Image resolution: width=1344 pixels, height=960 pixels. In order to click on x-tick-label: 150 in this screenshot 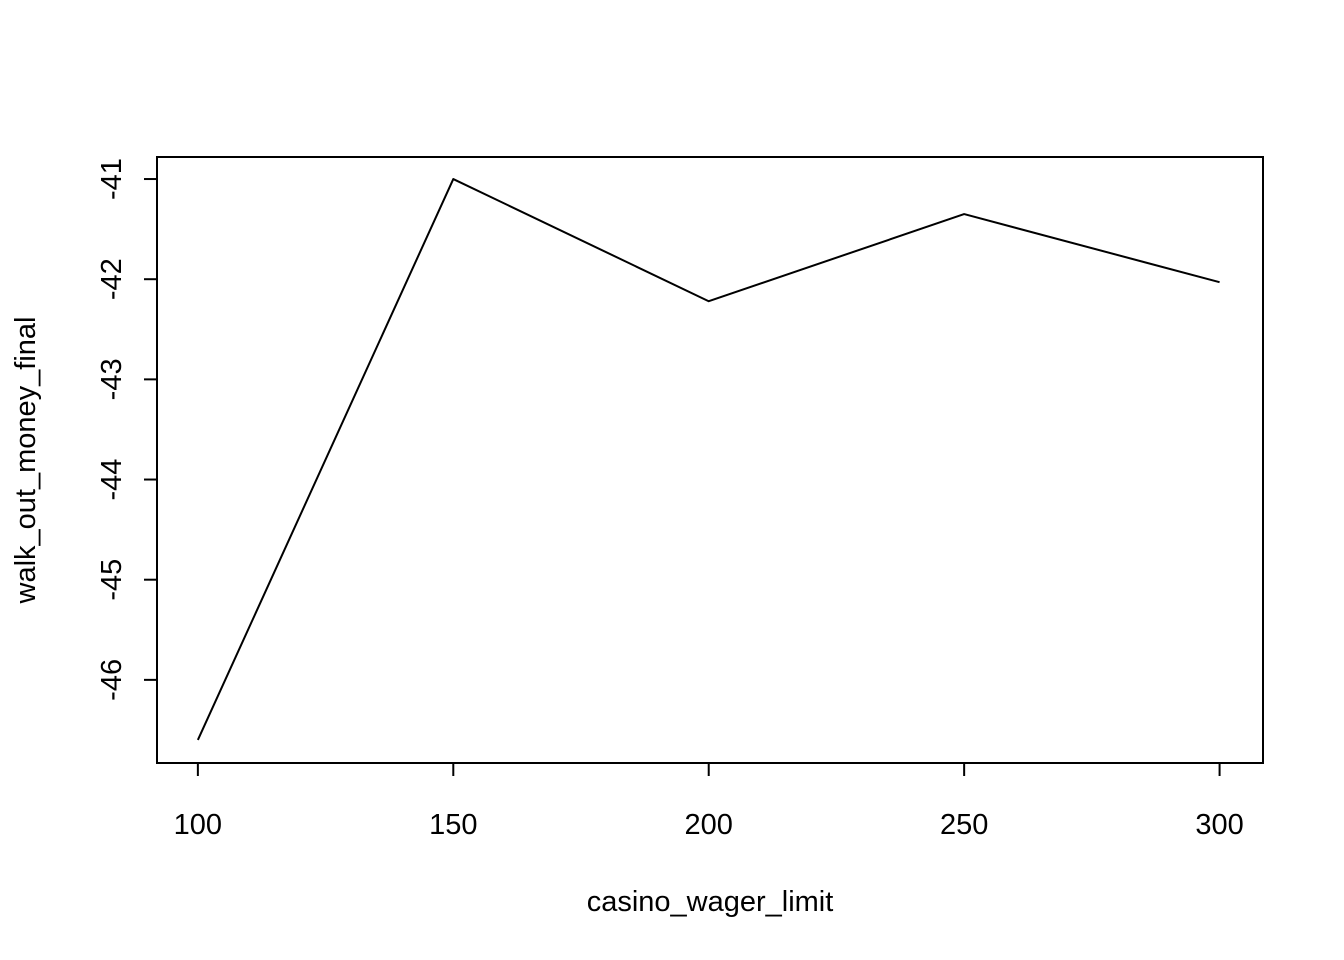, I will do `click(453, 825)`.